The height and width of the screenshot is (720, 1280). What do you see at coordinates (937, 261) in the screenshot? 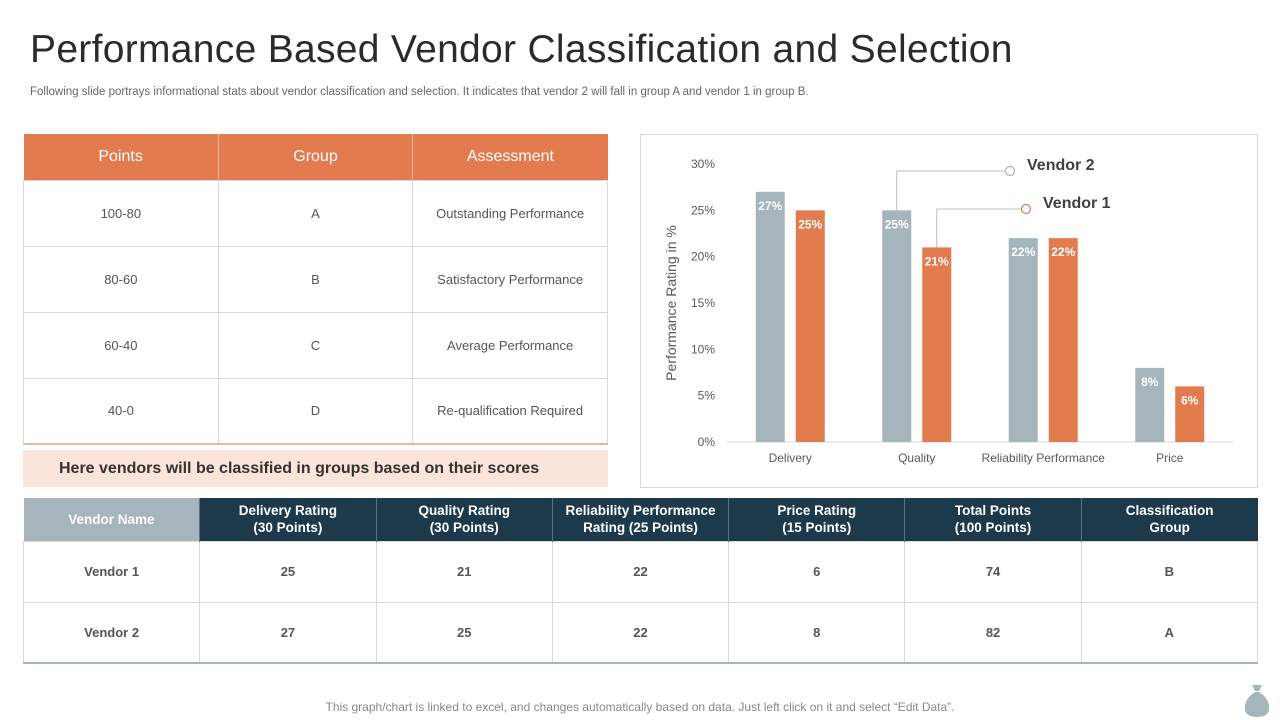
I see `data-label: 21%` at bounding box center [937, 261].